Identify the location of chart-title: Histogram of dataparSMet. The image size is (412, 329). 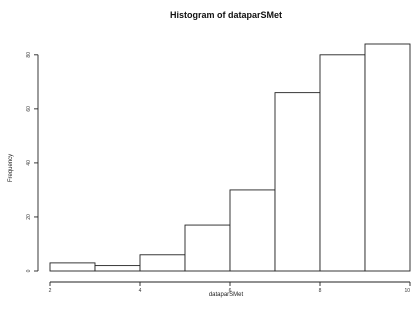
(226, 15).